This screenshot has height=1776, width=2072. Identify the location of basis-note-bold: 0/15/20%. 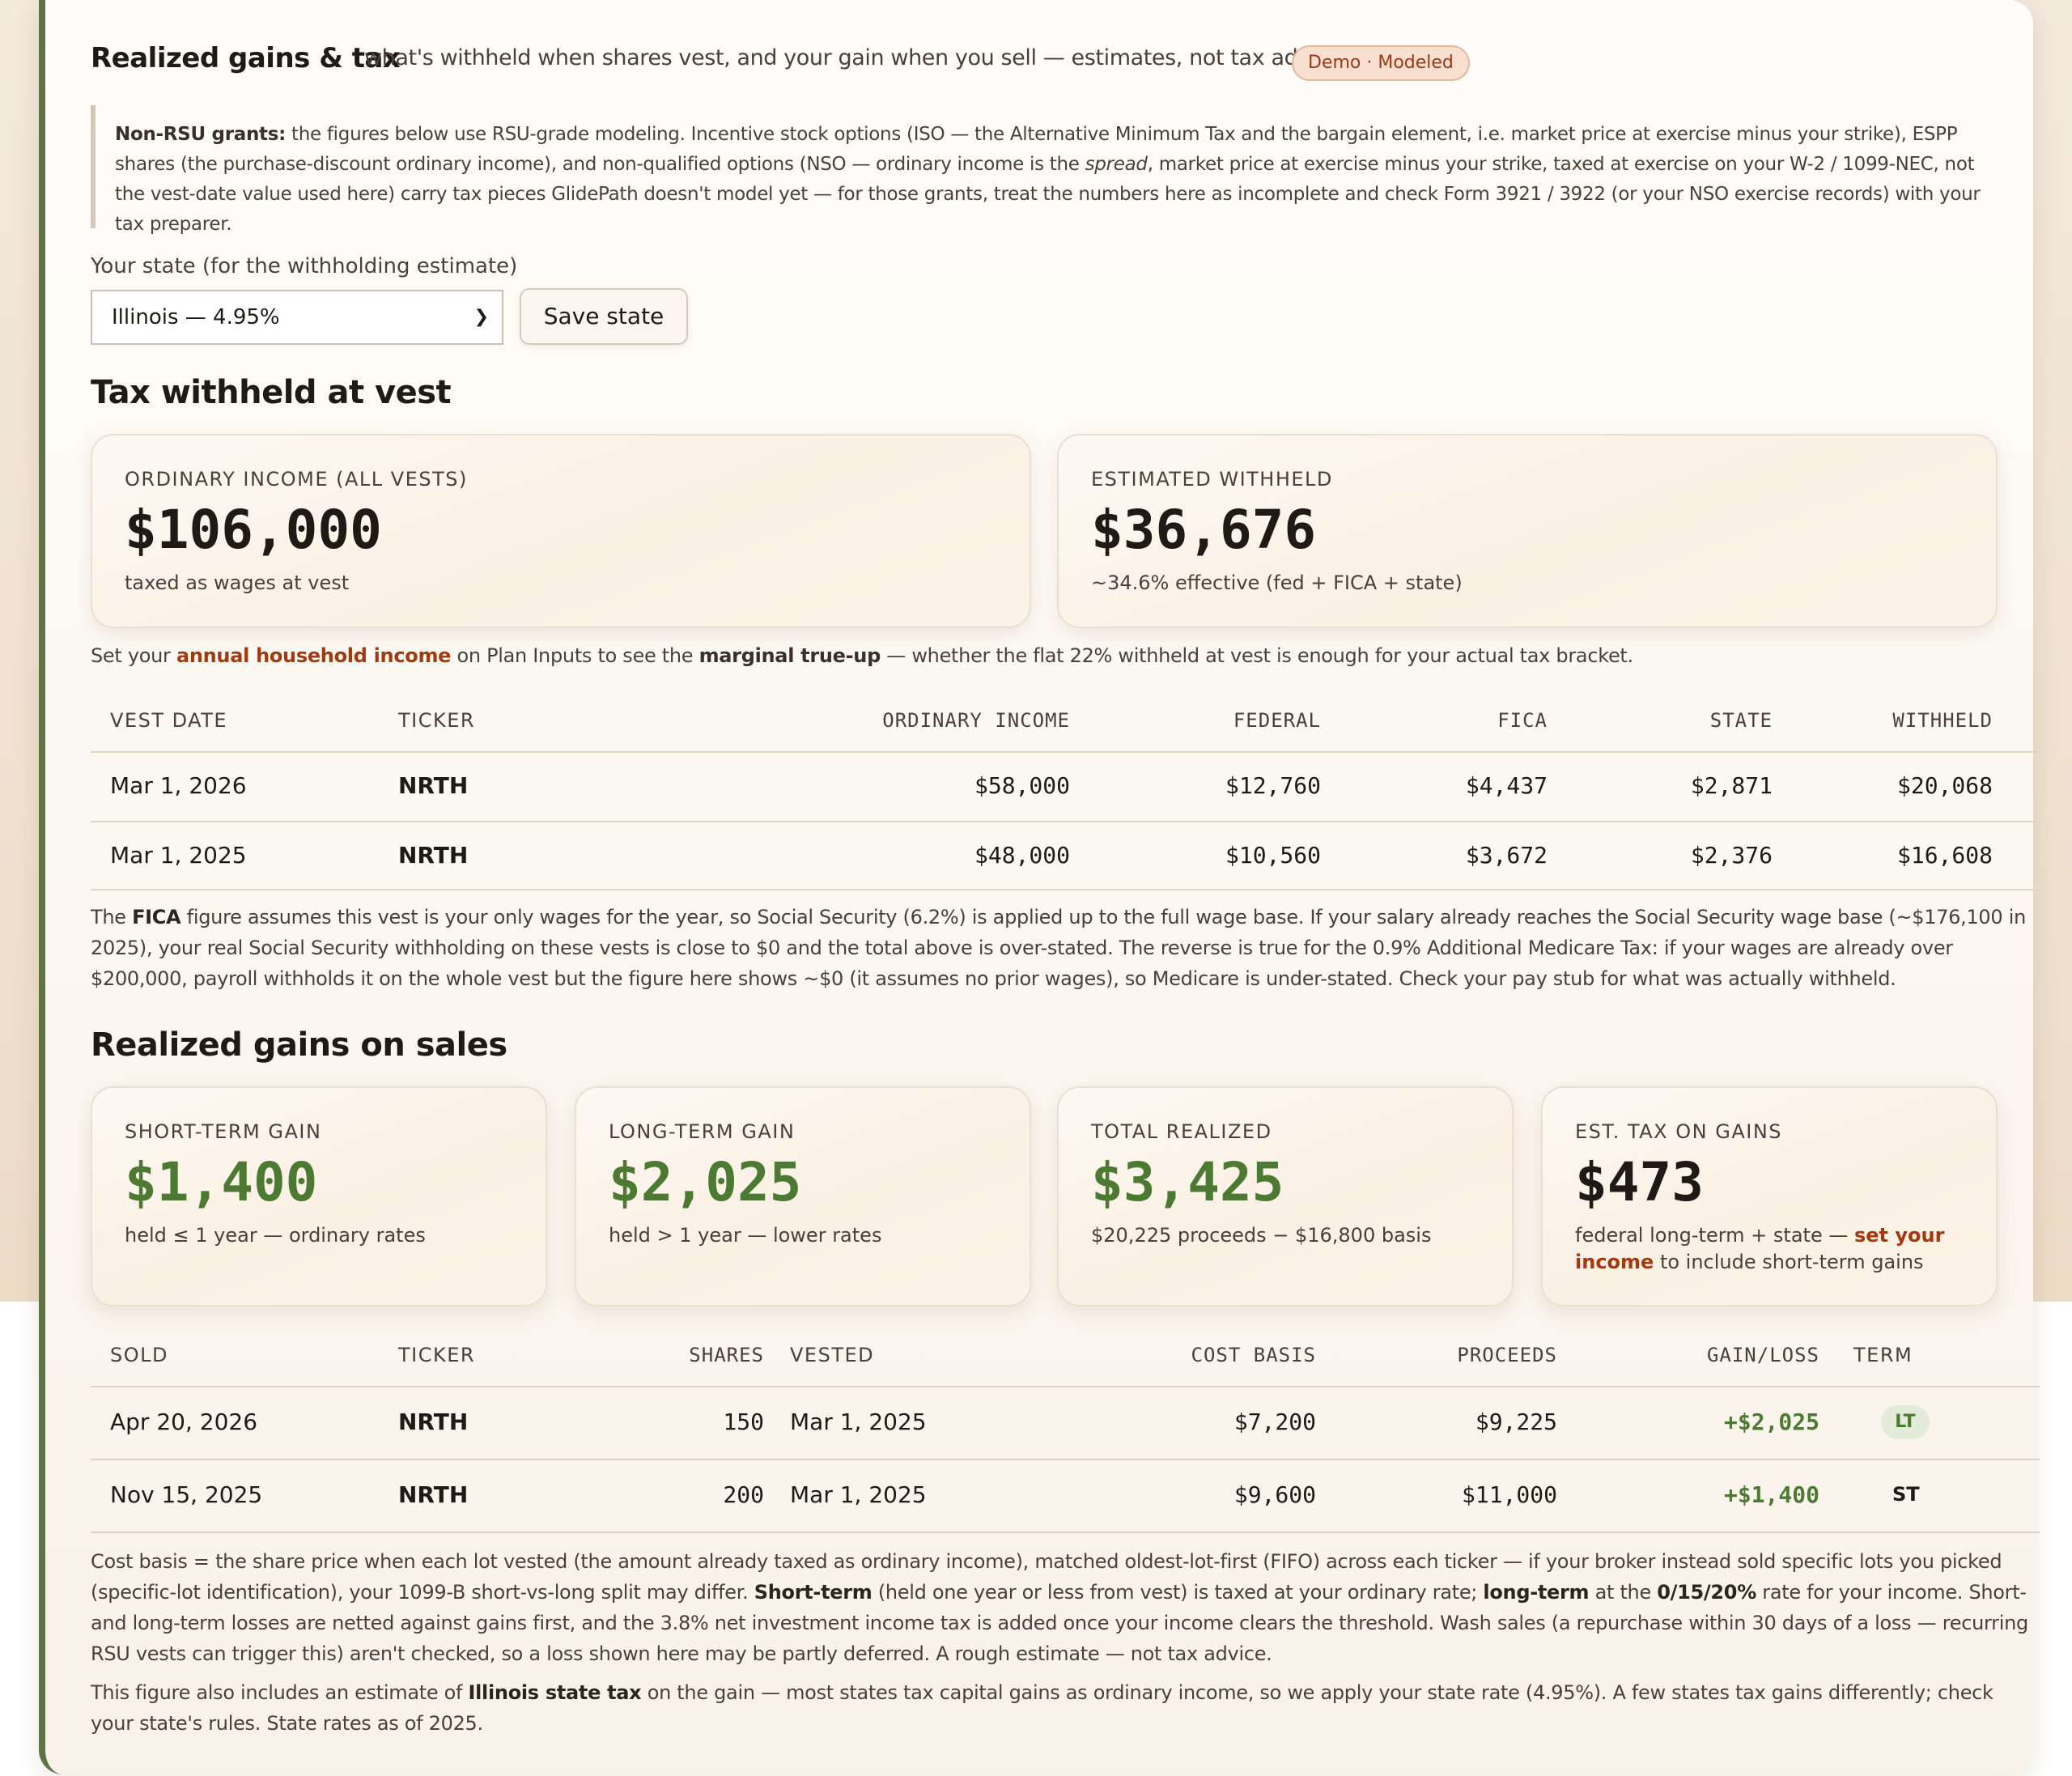
(1706, 1593).